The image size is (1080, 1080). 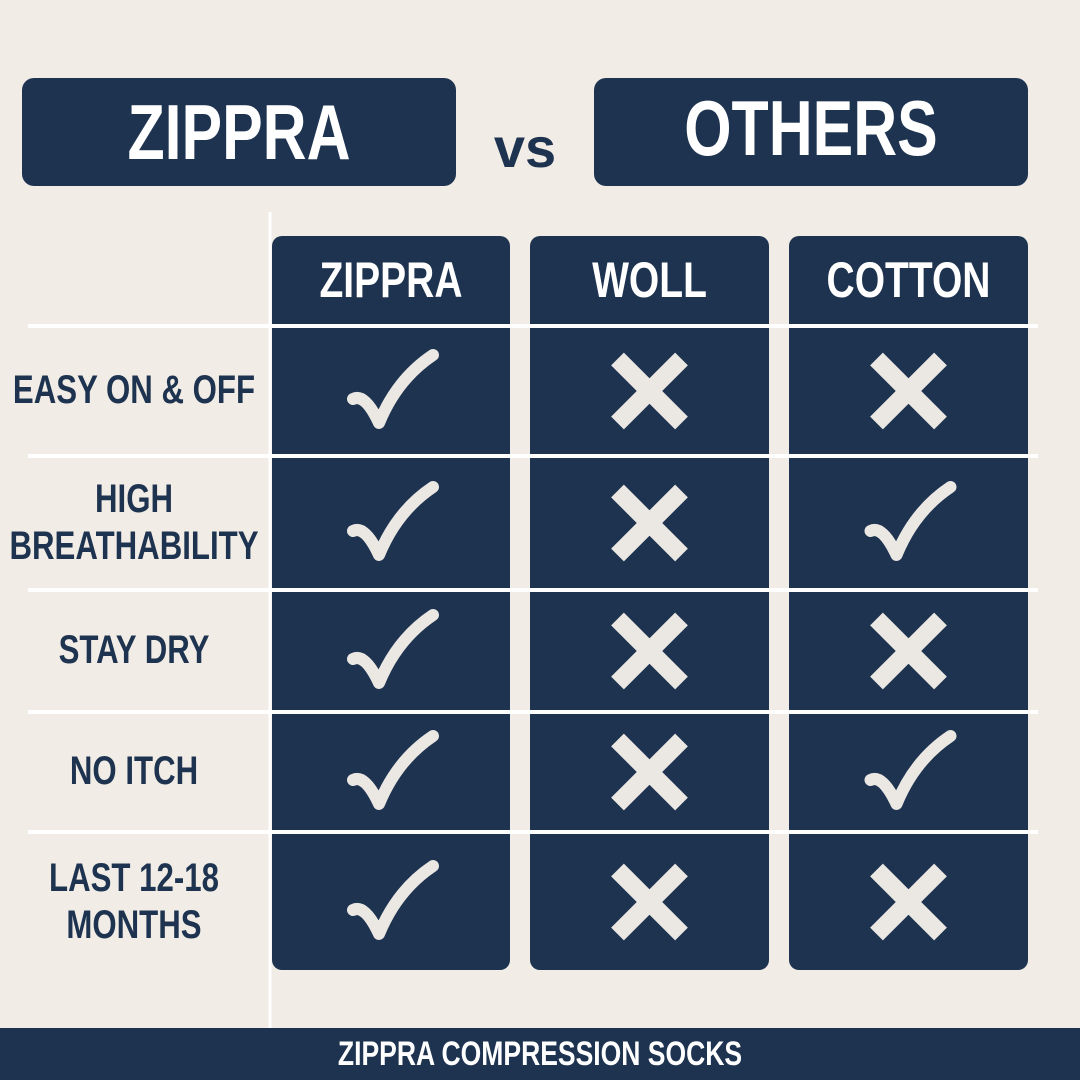 I want to click on row-label: EASY ON & OFF, so click(x=134, y=390).